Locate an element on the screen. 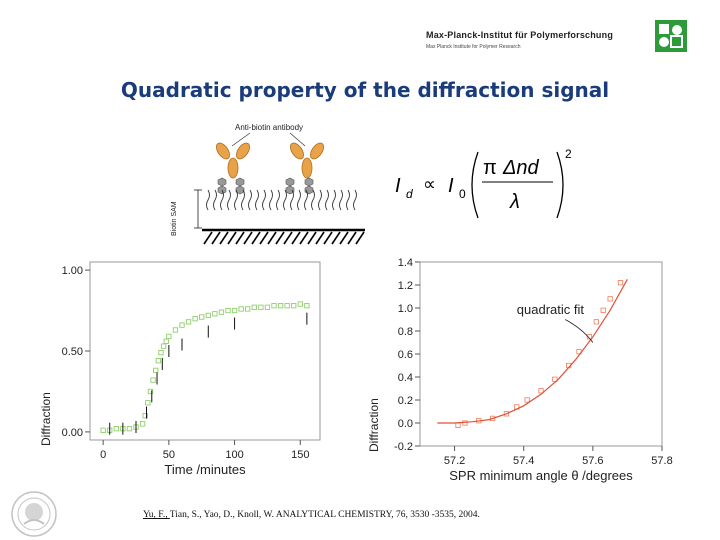 The image size is (720, 540). y-tick-label: 0.4 is located at coordinates (405, 378).